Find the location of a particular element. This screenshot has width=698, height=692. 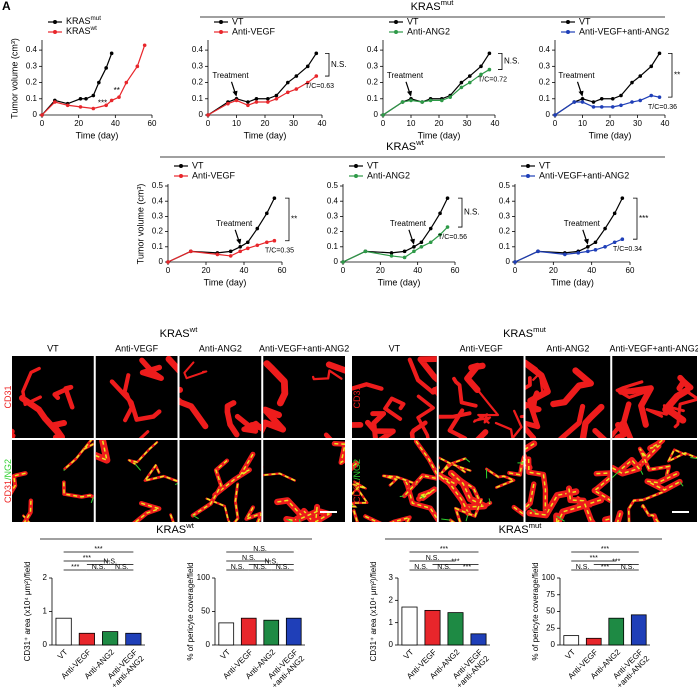

x-tick-label: 30 is located at coordinates (467, 123).